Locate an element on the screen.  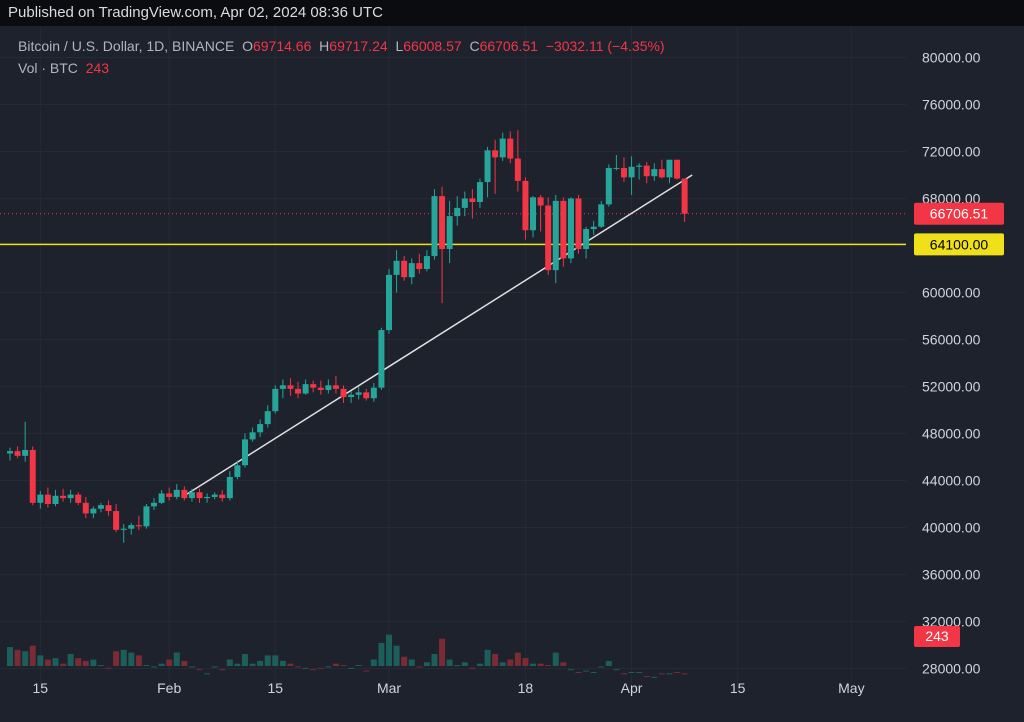
y-tick-label: 28000.00 is located at coordinates (951, 669).